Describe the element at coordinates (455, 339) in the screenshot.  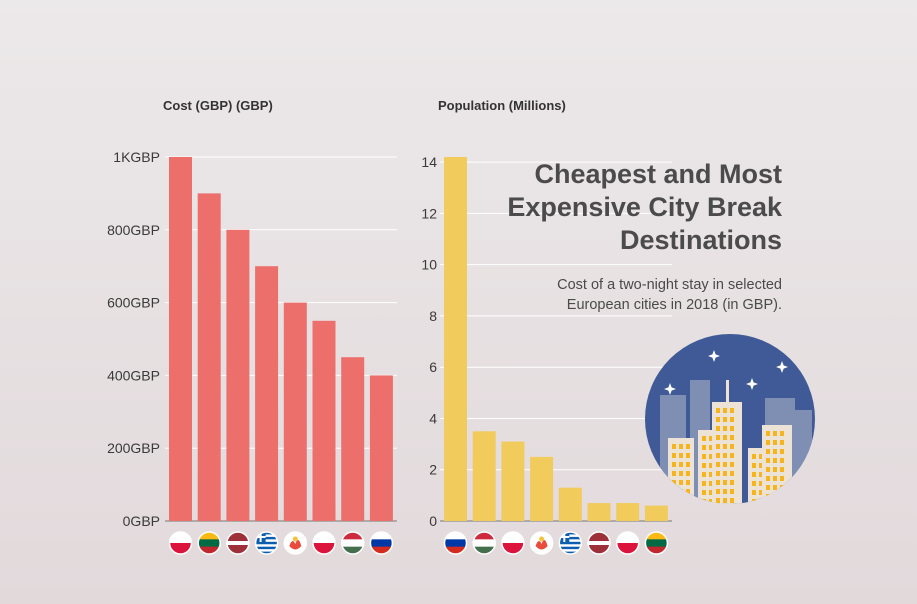
I see `pop-bar-russia` at that location.